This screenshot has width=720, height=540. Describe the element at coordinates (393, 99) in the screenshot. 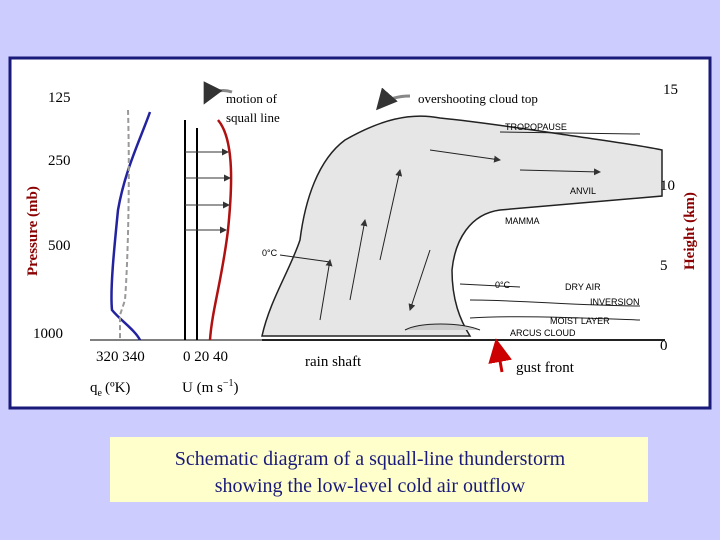

I see `overshoot-arrow` at that location.